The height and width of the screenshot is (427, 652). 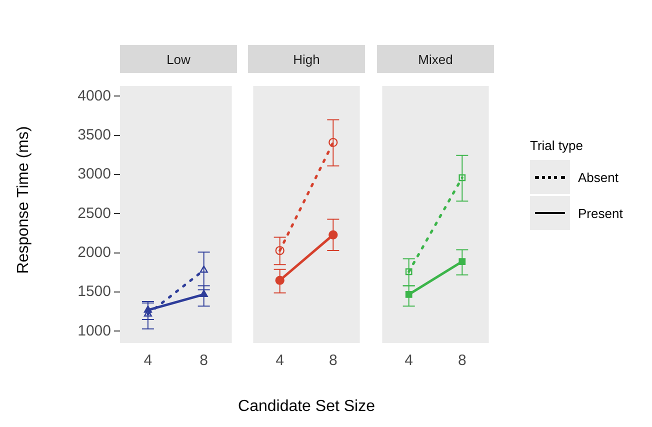 I want to click on y-tick-label: 2500, so click(x=94, y=213).